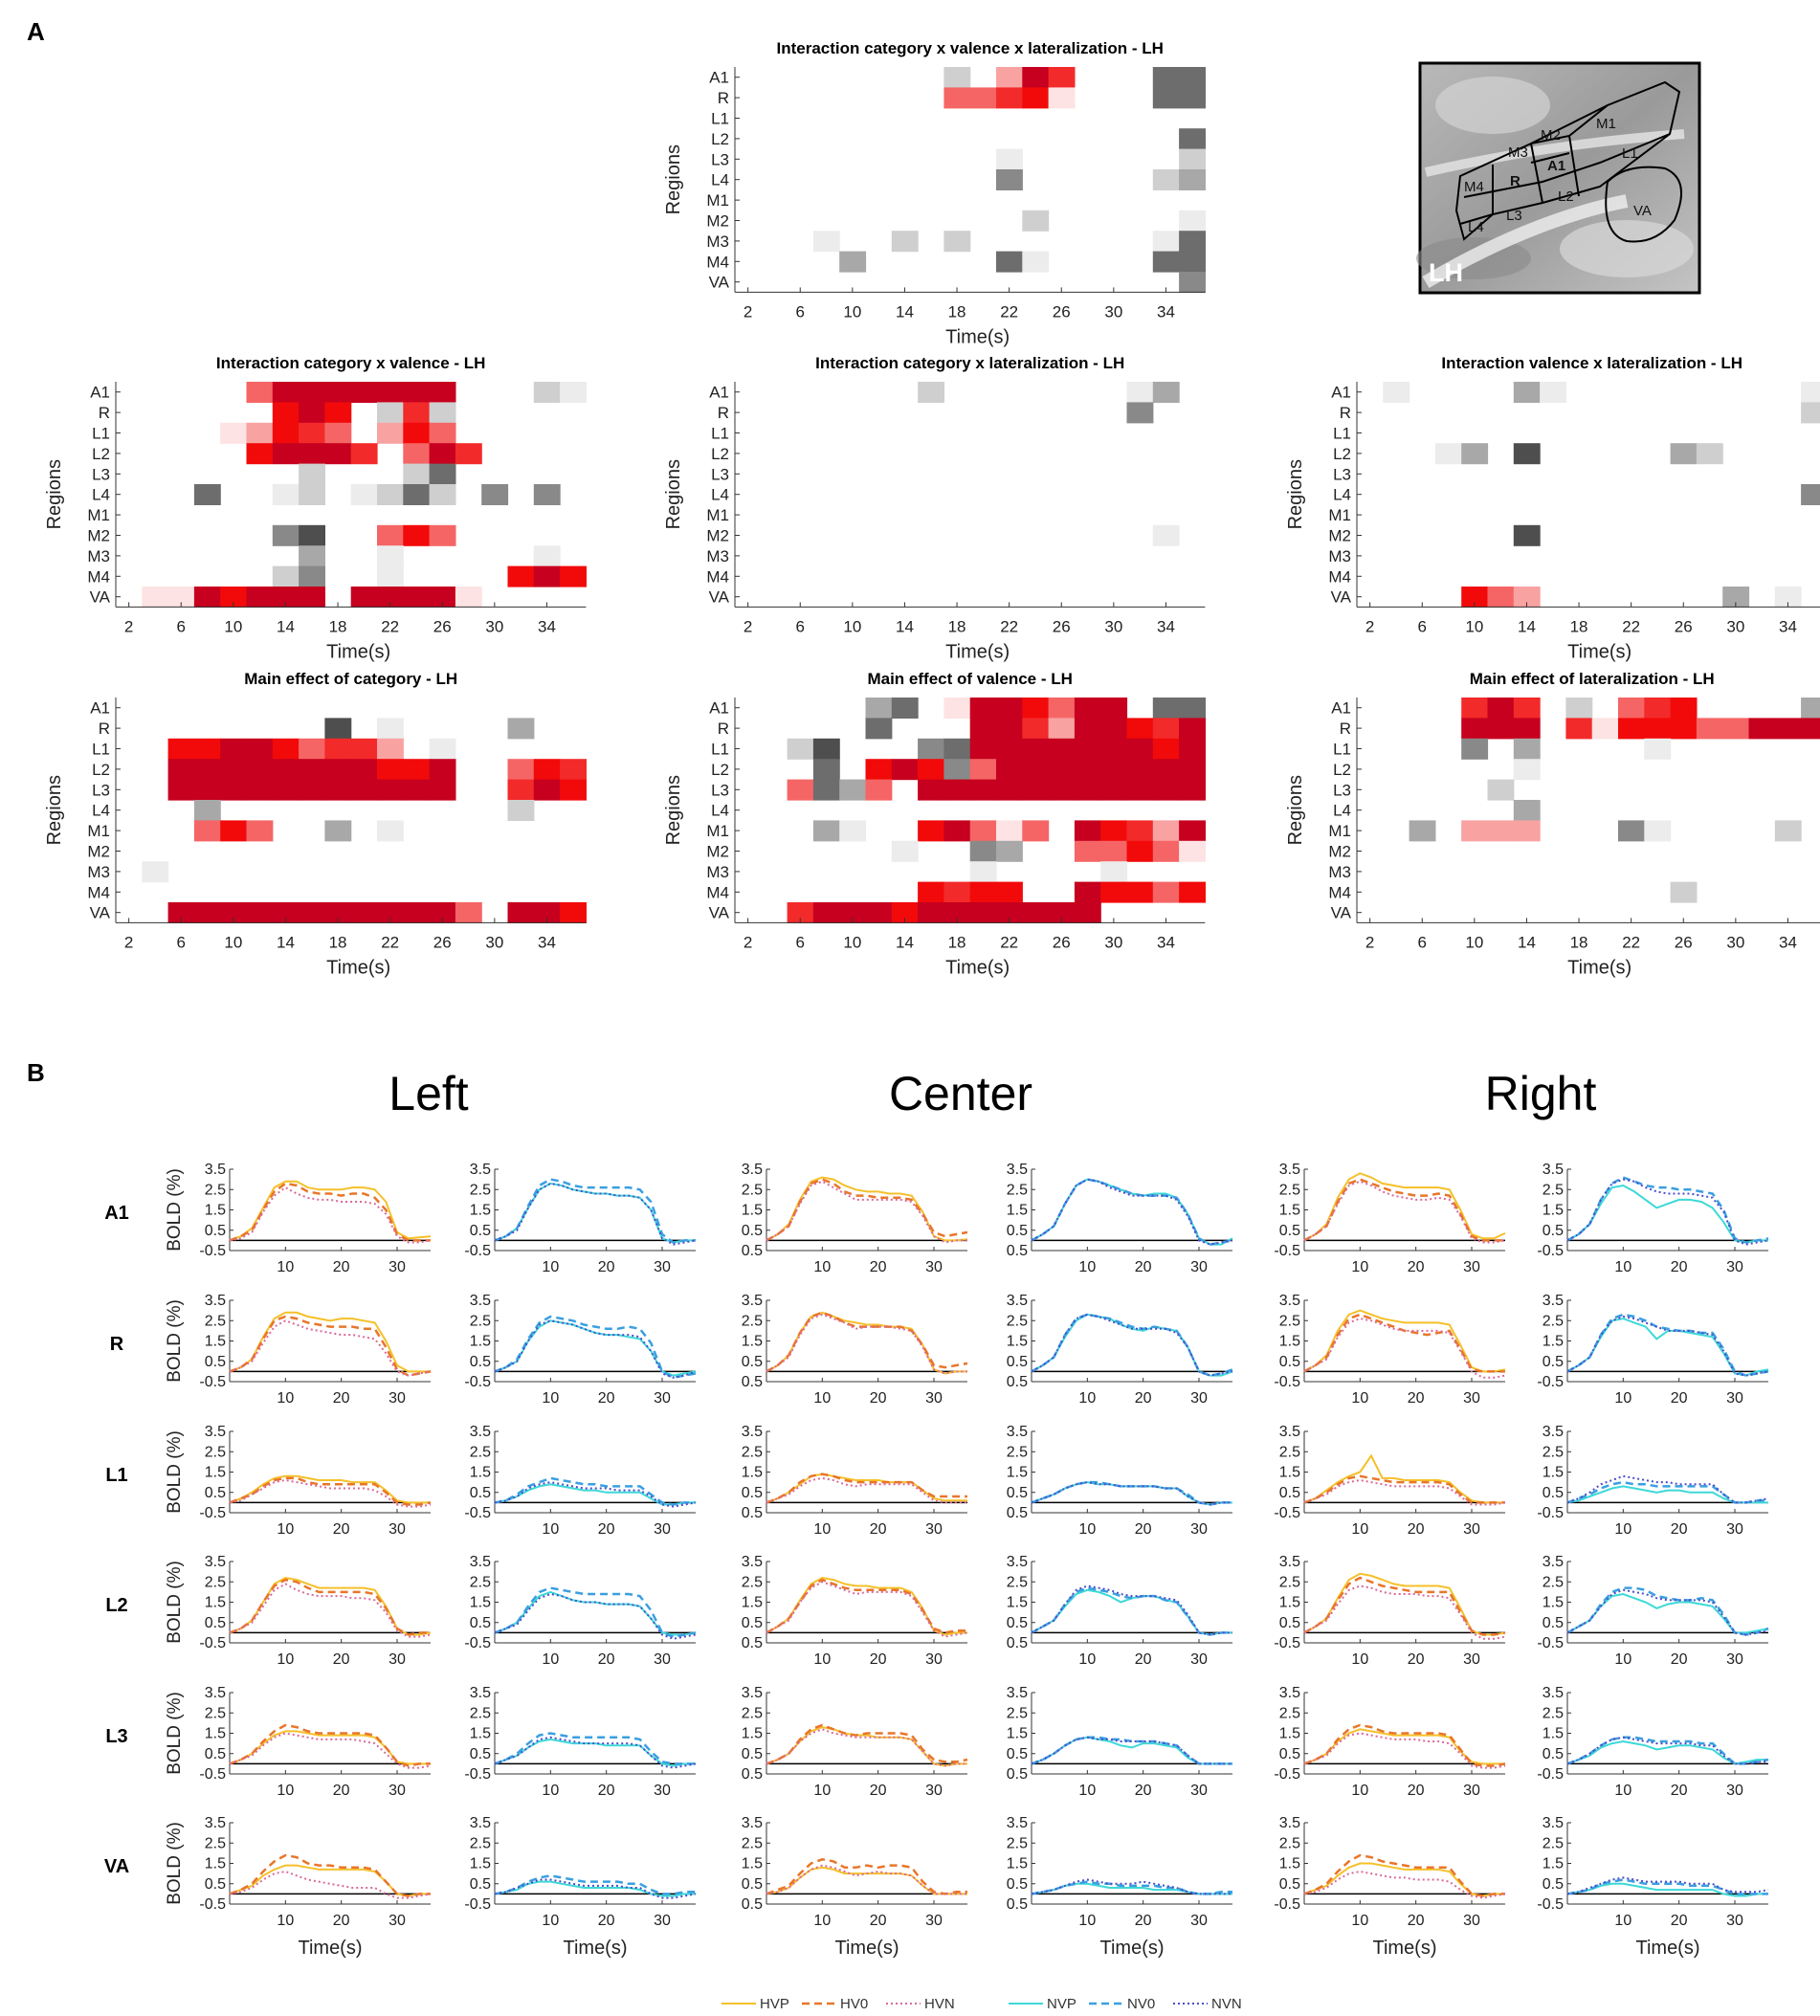 The height and width of the screenshot is (2016, 1820). What do you see at coordinates (1342, 750) in the screenshot?
I see `heatmap-region-label: L1` at bounding box center [1342, 750].